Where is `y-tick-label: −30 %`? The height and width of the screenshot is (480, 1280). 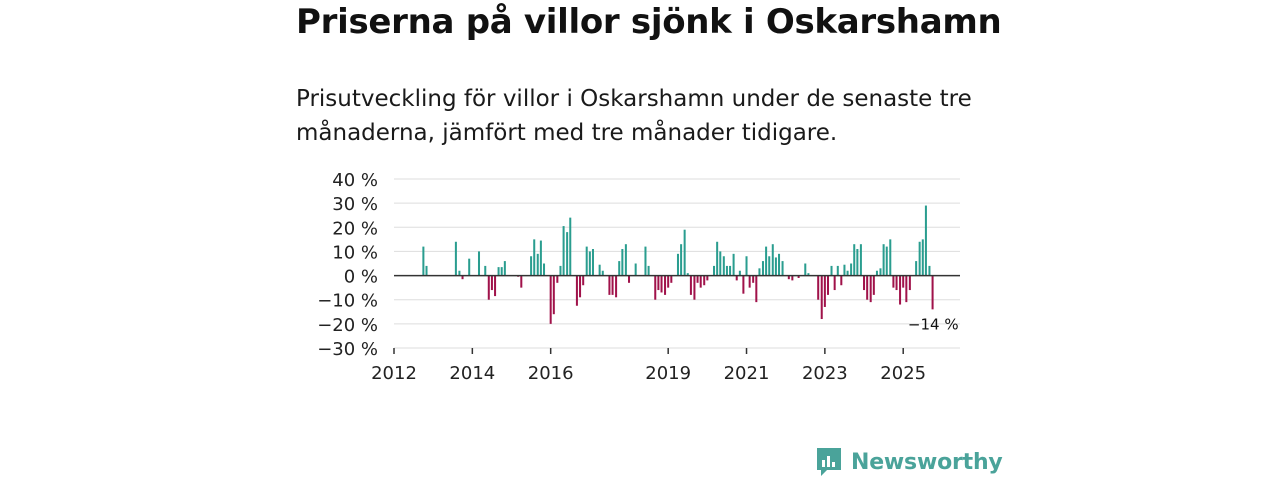 y-tick-label: −30 % is located at coordinates (347, 349).